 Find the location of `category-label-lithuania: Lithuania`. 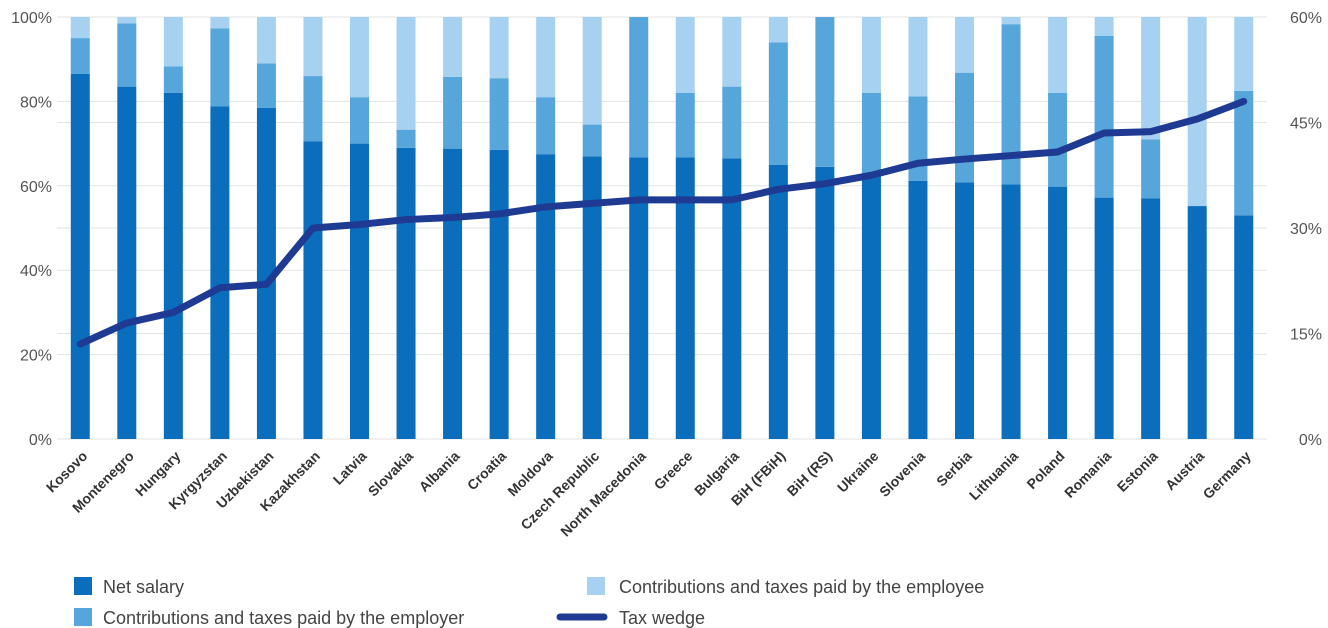

category-label-lithuania: Lithuania is located at coordinates (993, 475).